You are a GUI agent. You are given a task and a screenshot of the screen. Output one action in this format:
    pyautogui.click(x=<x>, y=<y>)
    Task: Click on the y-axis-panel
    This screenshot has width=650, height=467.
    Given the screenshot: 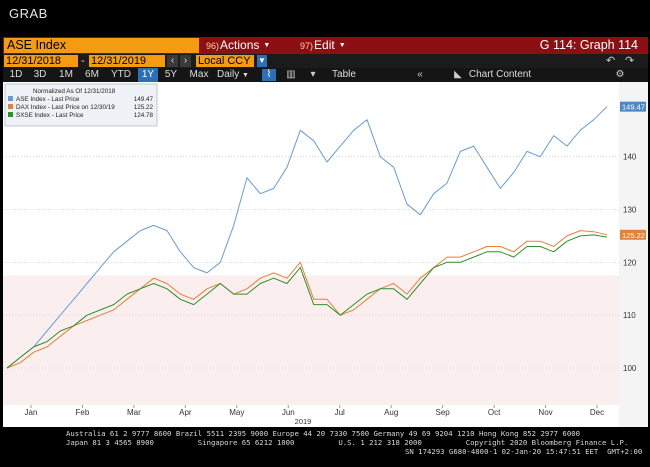 What is the action you would take?
    pyautogui.click(x=633, y=254)
    